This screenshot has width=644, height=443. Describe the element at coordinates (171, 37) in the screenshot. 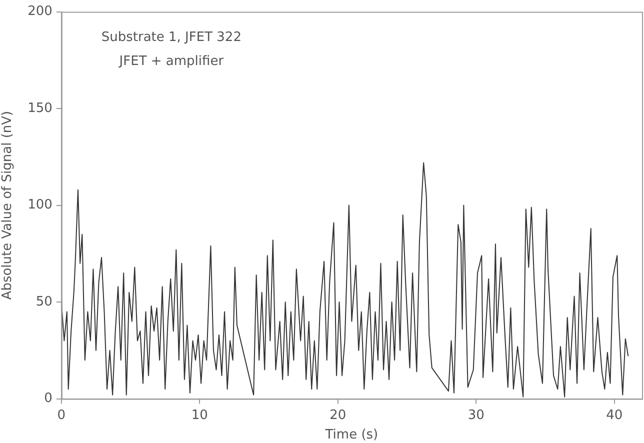

I see `annotation: Substrate 1, JFET 322` at that location.